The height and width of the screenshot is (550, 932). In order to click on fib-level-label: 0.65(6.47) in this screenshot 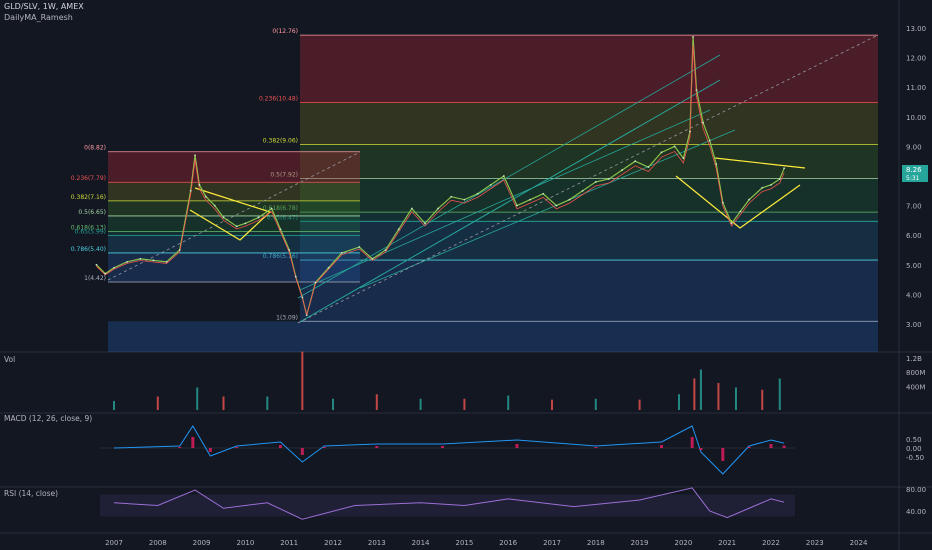, I will do `click(282, 217)`.